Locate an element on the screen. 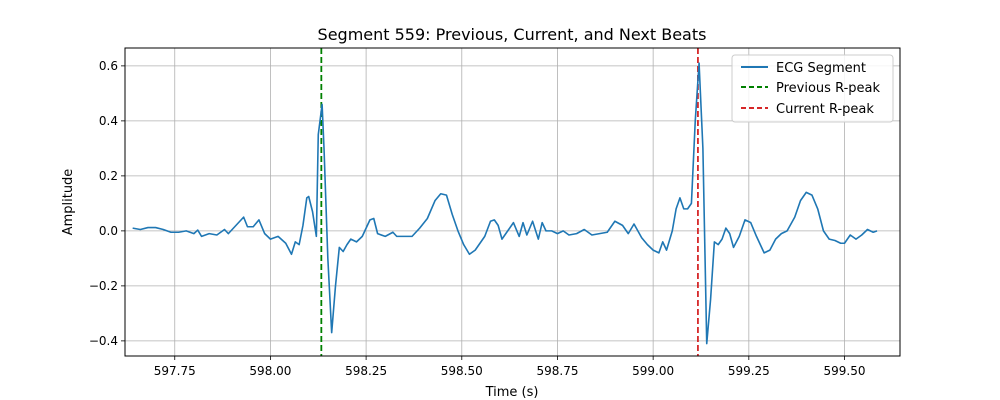 Image resolution: width=1000 pixels, height=400 pixels. y-tick-label: −0.4 is located at coordinates (103, 341).